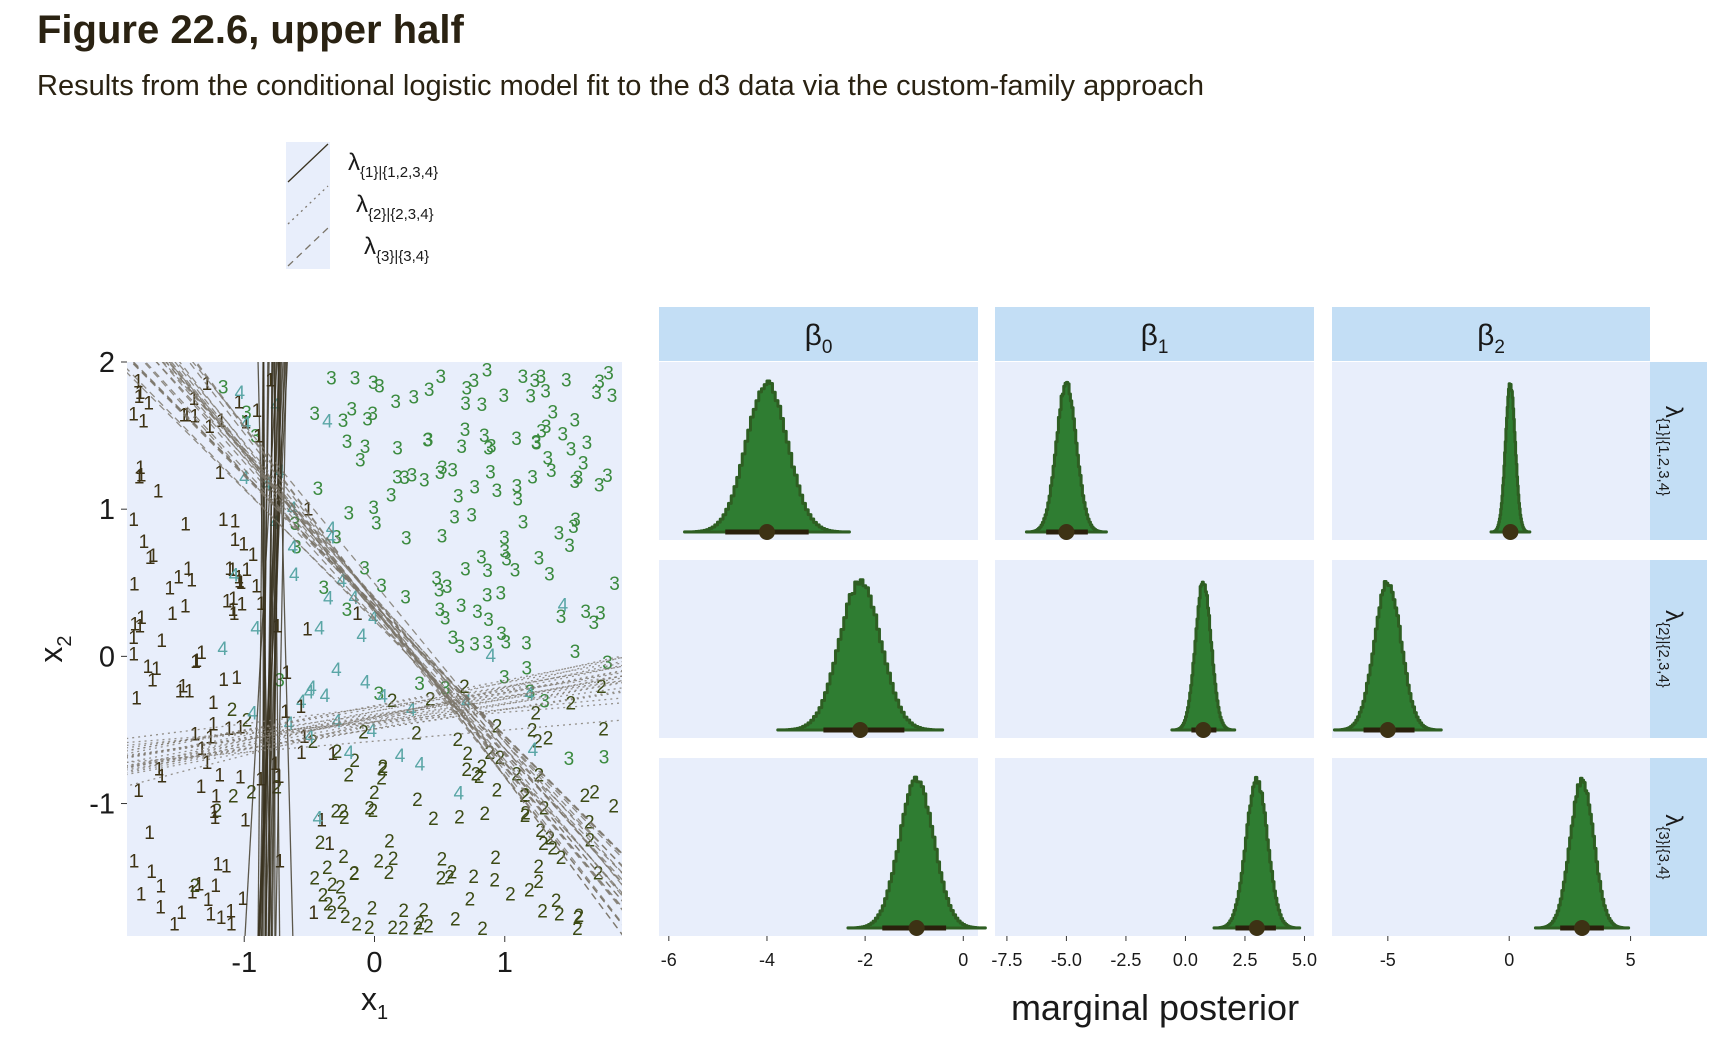  What do you see at coordinates (1155, 1007) in the screenshot?
I see `facet-x-axis-title: marginal posterior` at bounding box center [1155, 1007].